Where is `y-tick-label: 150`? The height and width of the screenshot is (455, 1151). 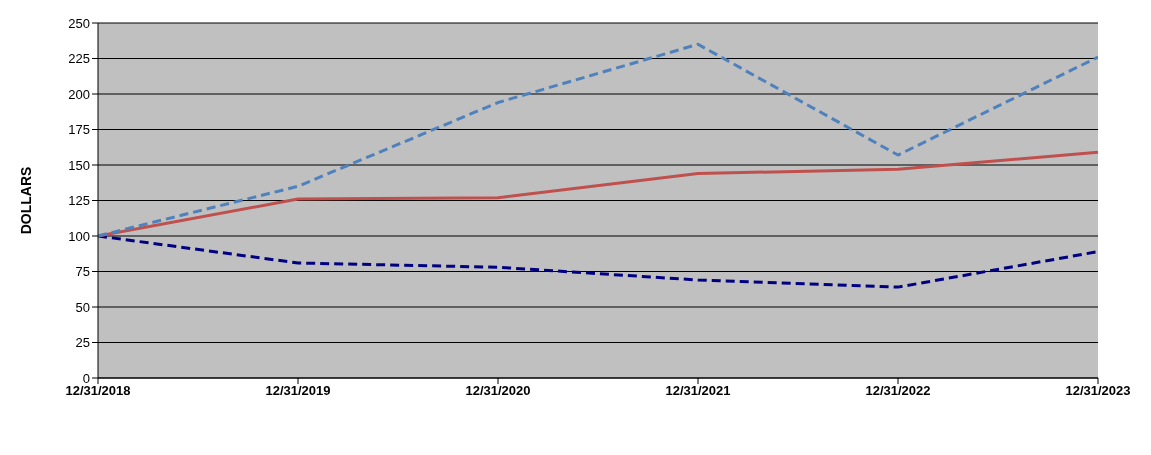 y-tick-label: 150 is located at coordinates (79, 165).